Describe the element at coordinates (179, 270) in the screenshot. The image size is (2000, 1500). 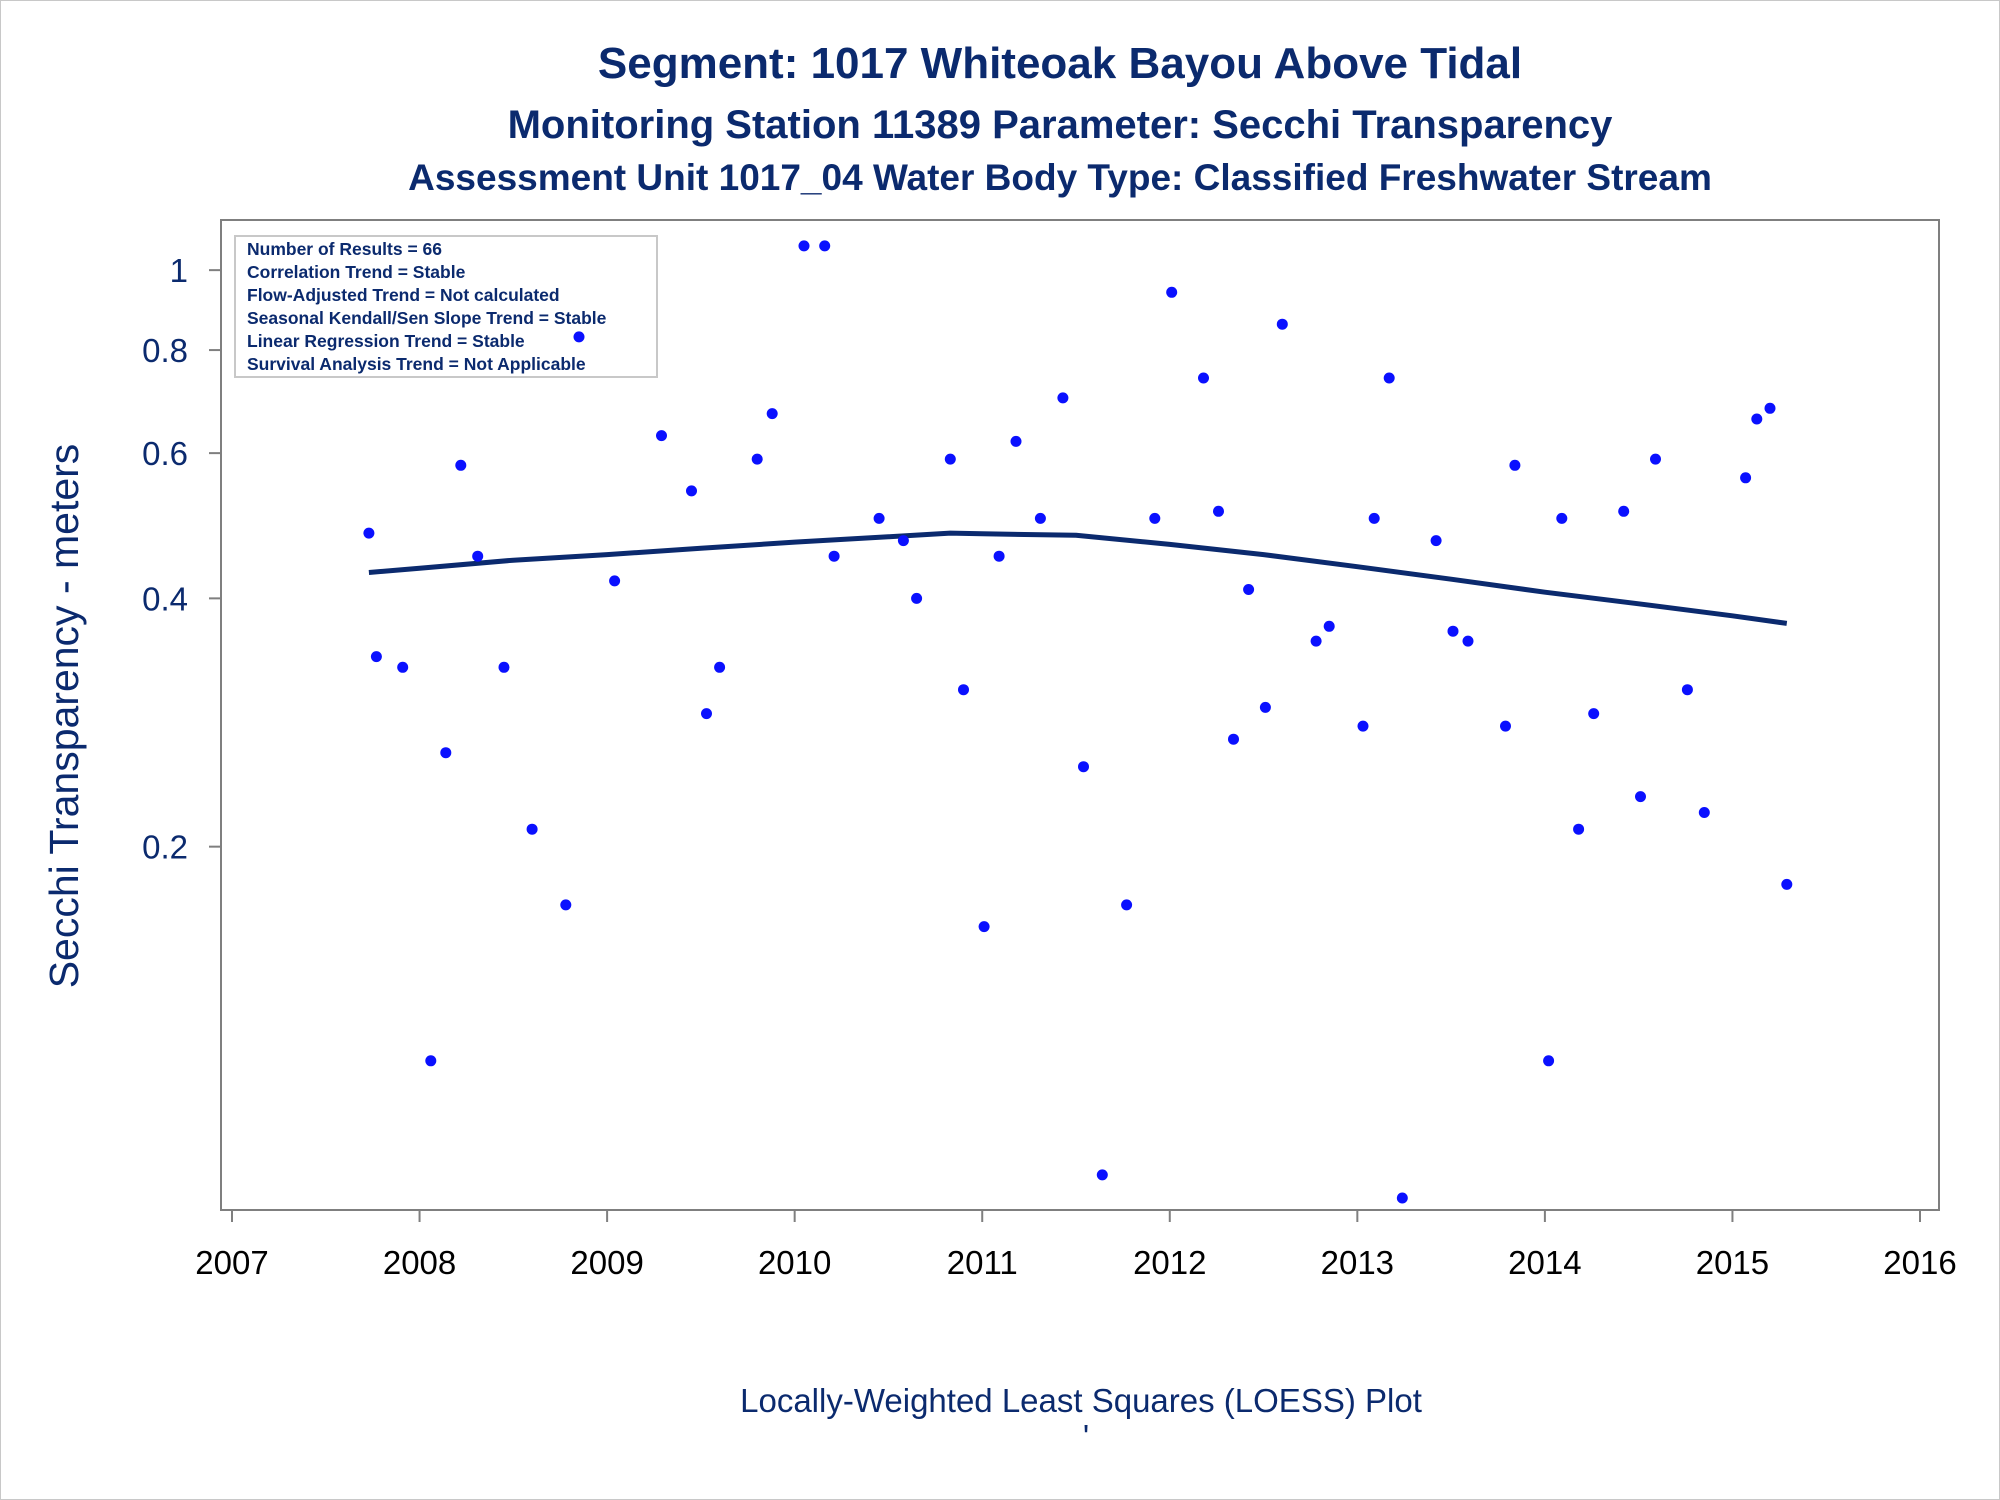
I see `y-tick-label: 1` at that location.